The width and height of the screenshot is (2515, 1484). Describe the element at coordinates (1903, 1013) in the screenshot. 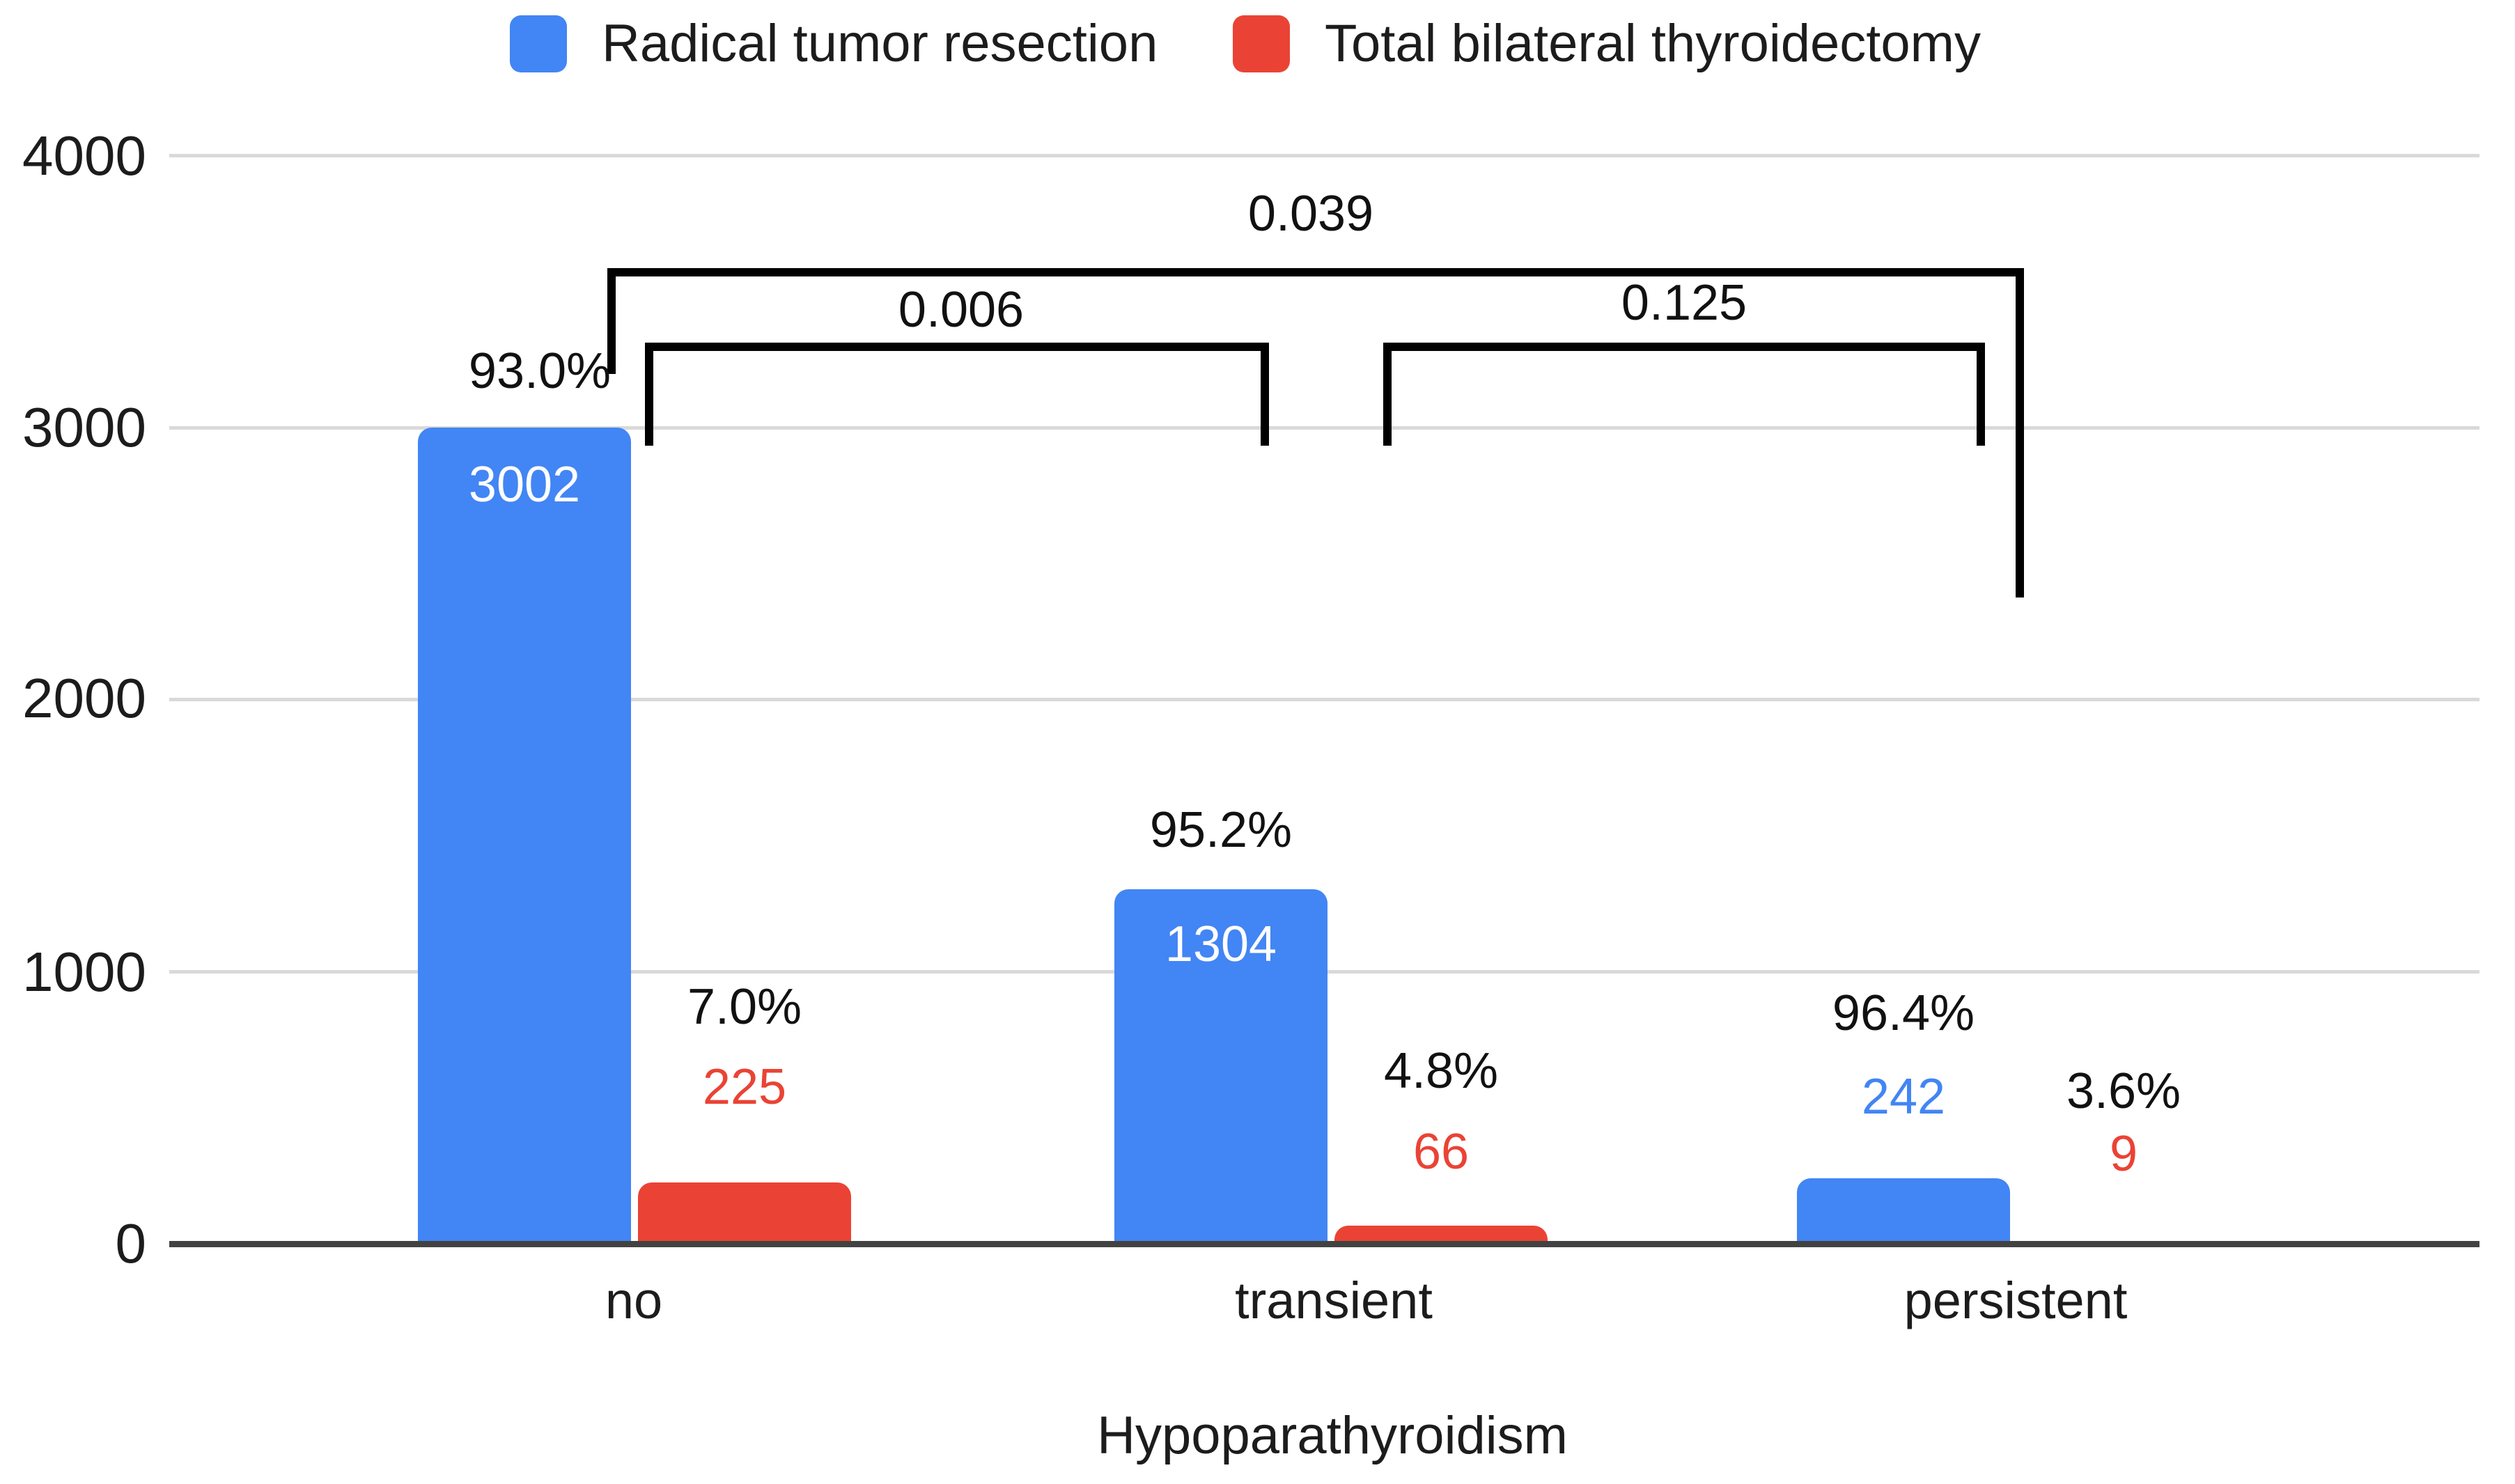

I see `percent-label: 96.4%` at that location.